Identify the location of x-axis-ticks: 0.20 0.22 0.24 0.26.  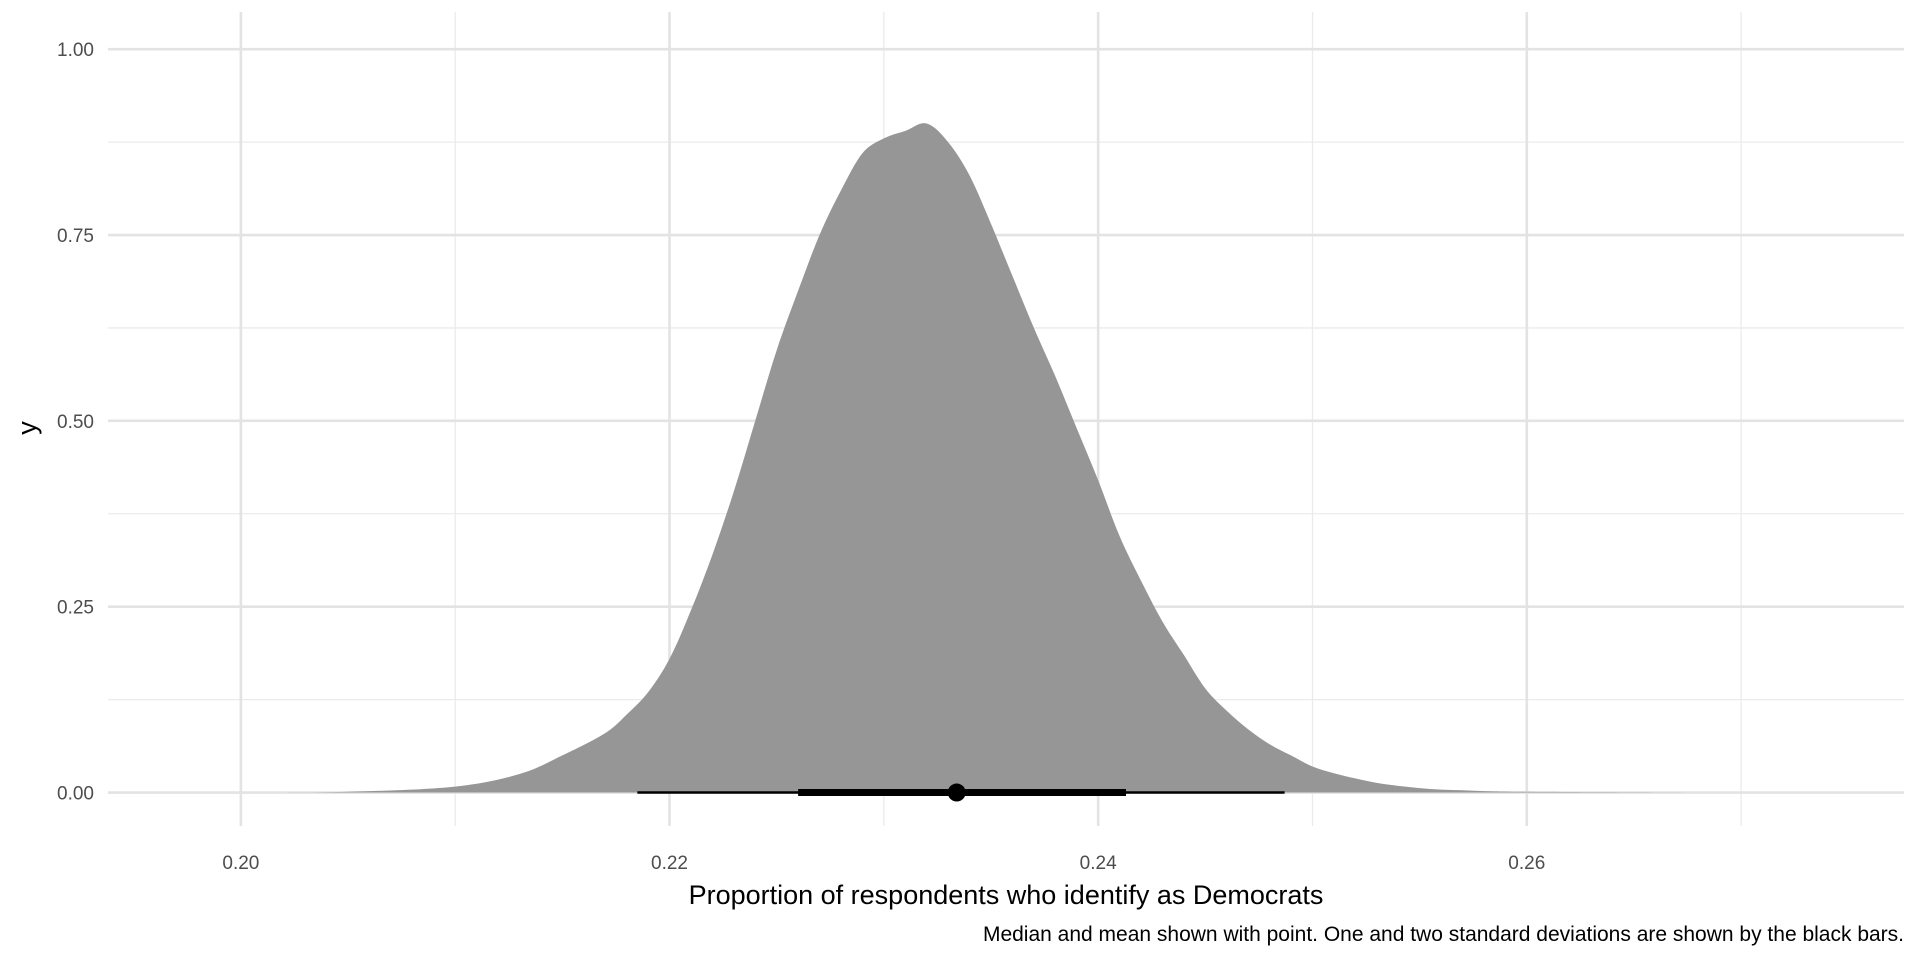
(883, 863).